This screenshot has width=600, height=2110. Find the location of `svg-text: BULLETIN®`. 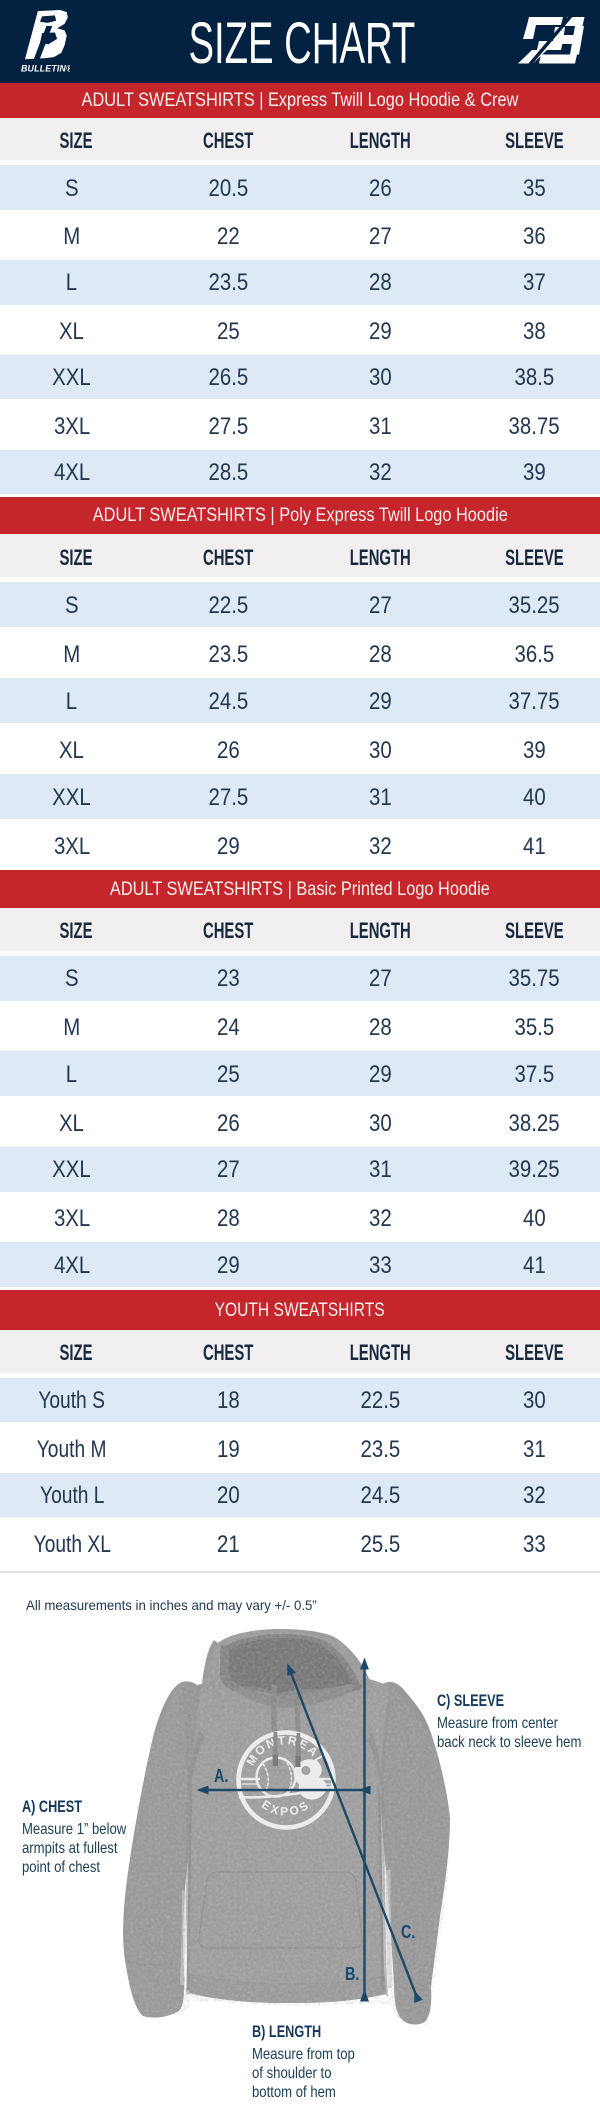

svg-text: BULLETIN® is located at coordinates (45, 69).